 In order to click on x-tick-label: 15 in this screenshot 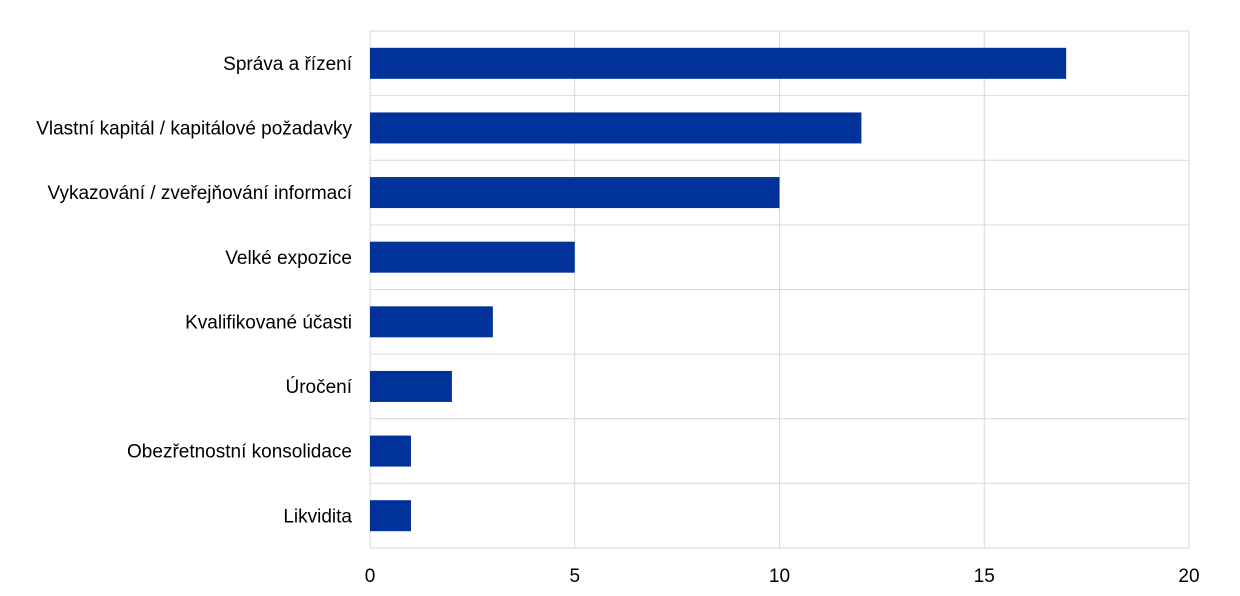, I will do `click(984, 576)`.